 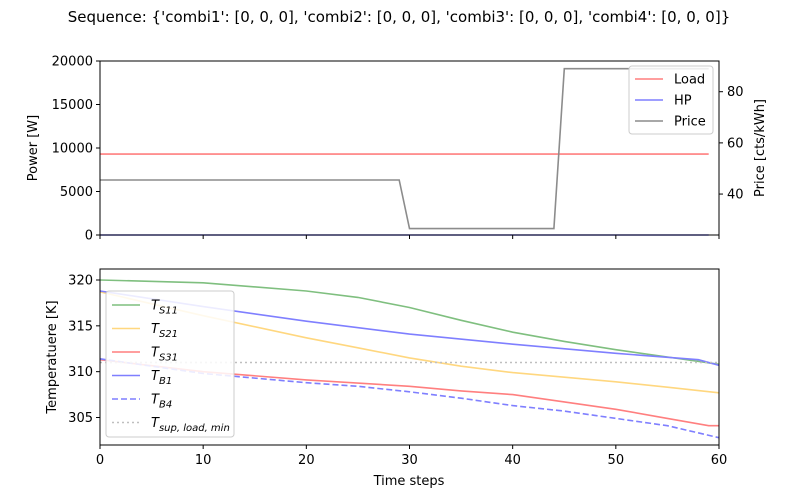 I want to click on legend-label-subscript: sup, load, min, so click(x=194, y=428).